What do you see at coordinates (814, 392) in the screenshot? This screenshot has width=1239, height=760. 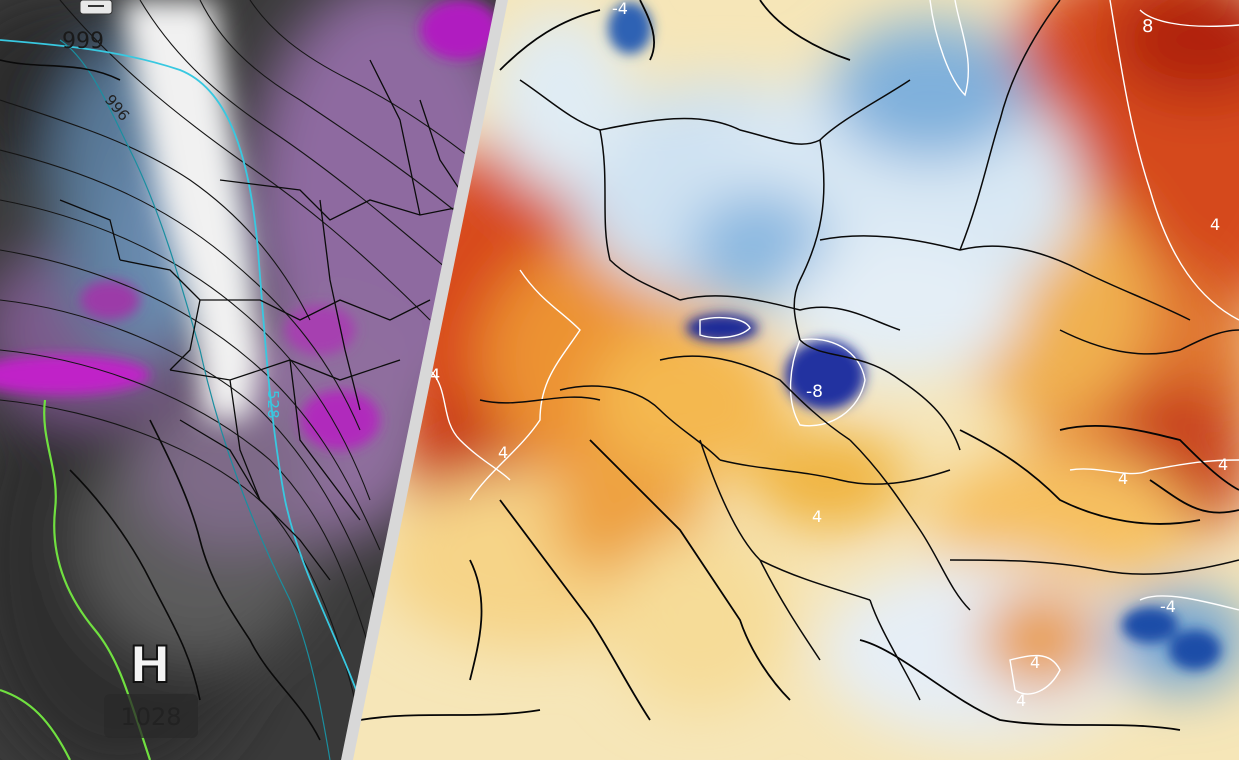 I see `anomaly-label-8-carpathian: -8` at bounding box center [814, 392].